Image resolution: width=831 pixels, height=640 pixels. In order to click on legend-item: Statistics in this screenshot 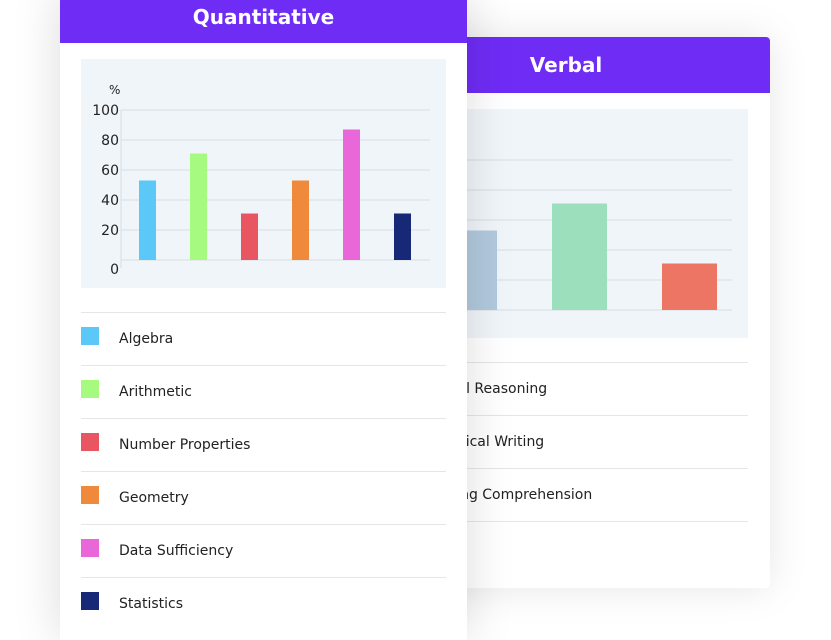, I will do `click(263, 603)`.